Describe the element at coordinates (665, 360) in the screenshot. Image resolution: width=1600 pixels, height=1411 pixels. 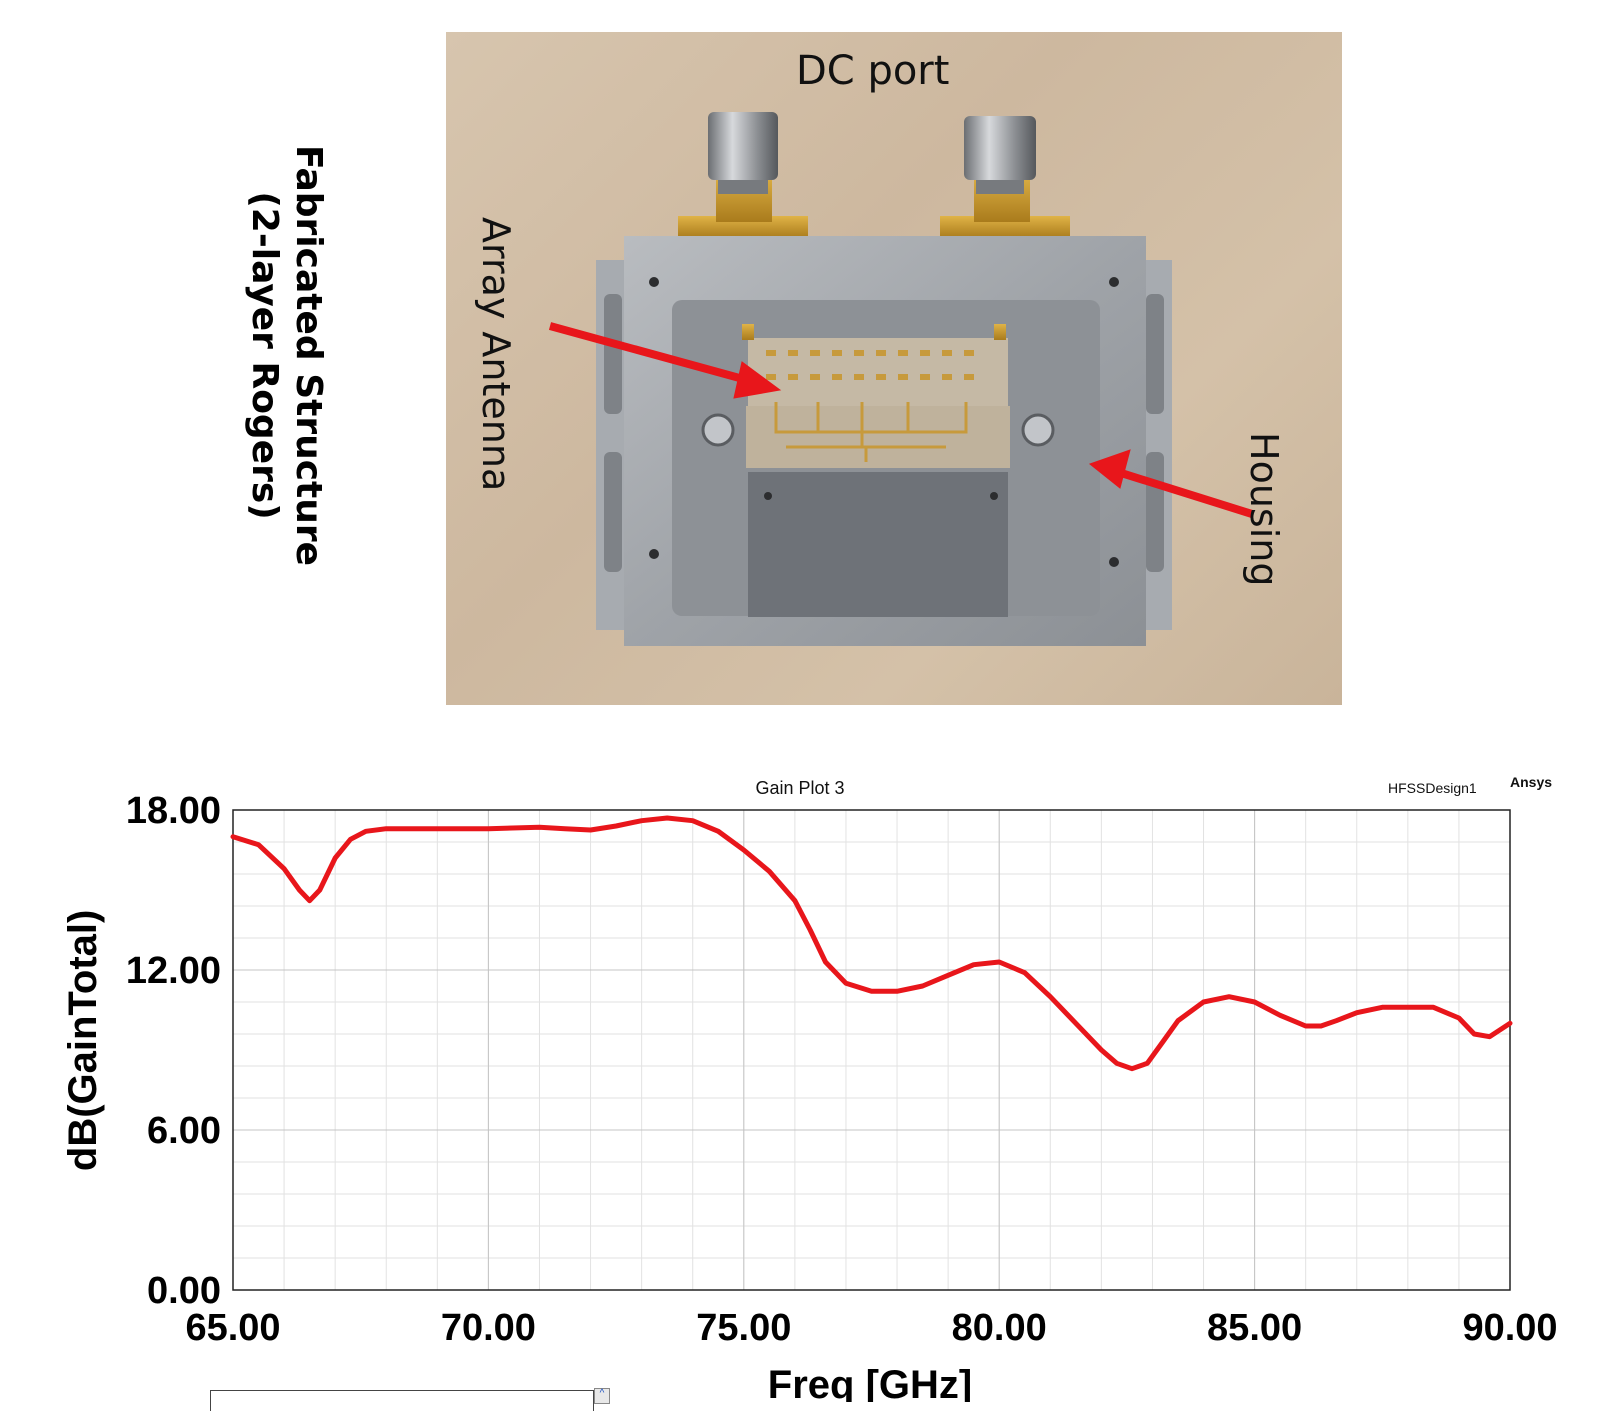
I see `arrow-array-antenna` at that location.